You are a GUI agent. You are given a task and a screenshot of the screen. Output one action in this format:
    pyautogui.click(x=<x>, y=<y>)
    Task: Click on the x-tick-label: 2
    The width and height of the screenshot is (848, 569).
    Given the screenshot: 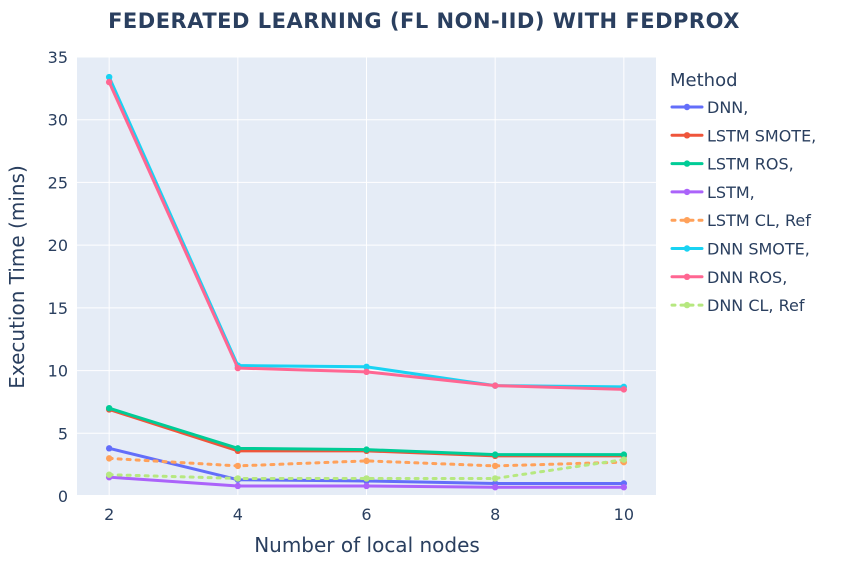 What is the action you would take?
    pyautogui.click(x=109, y=514)
    